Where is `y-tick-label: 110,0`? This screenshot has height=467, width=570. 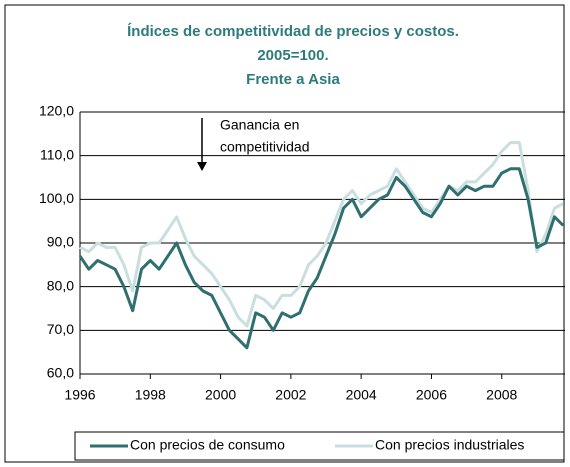 y-tick-label: 110,0 is located at coordinates (57, 154).